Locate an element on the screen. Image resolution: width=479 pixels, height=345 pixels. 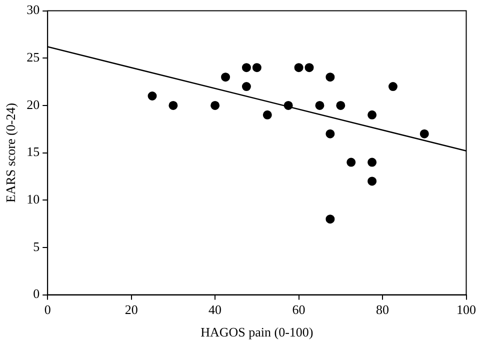
y-tick-label: 0 is located at coordinates (36, 294).